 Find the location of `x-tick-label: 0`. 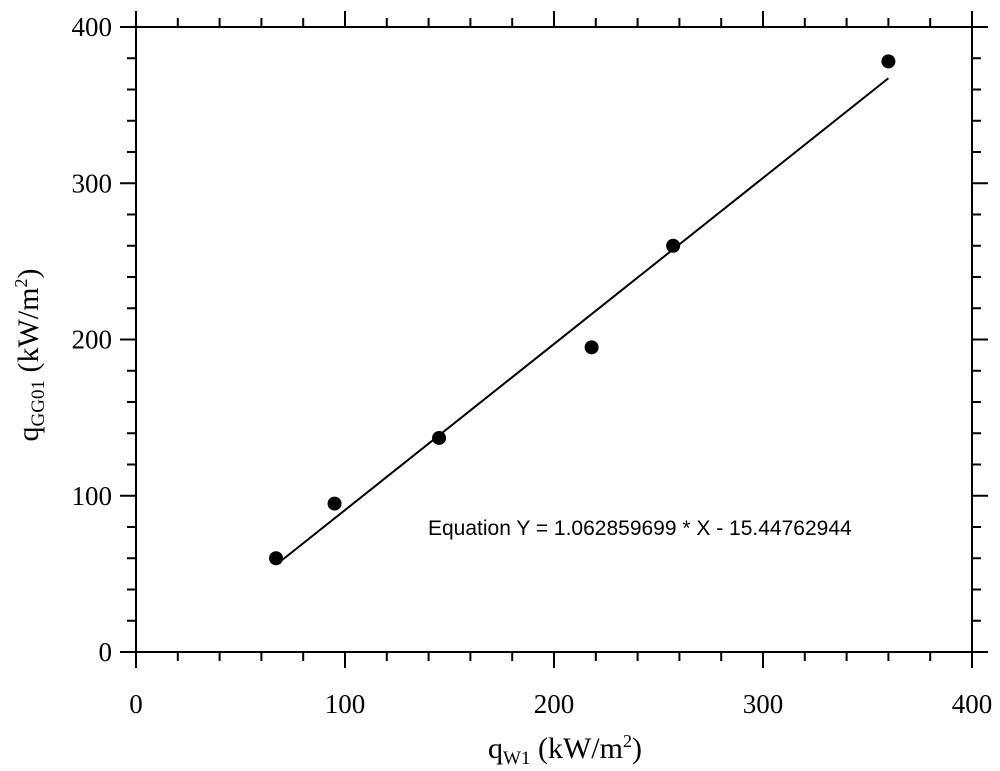

x-tick-label: 0 is located at coordinates (136, 704).